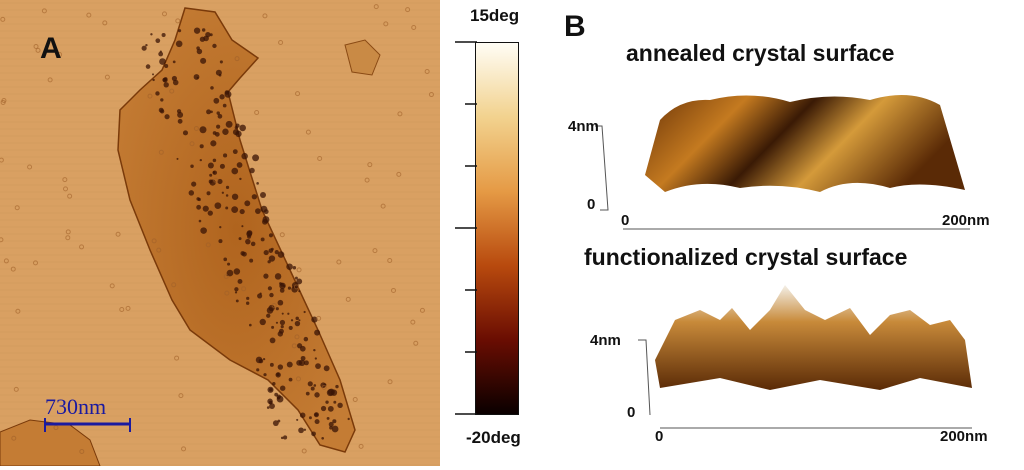 Image resolution: width=1024 pixels, height=470 pixels. What do you see at coordinates (746, 257) in the screenshot?
I see `bottom-surface-title: functionalized crystal surface` at bounding box center [746, 257].